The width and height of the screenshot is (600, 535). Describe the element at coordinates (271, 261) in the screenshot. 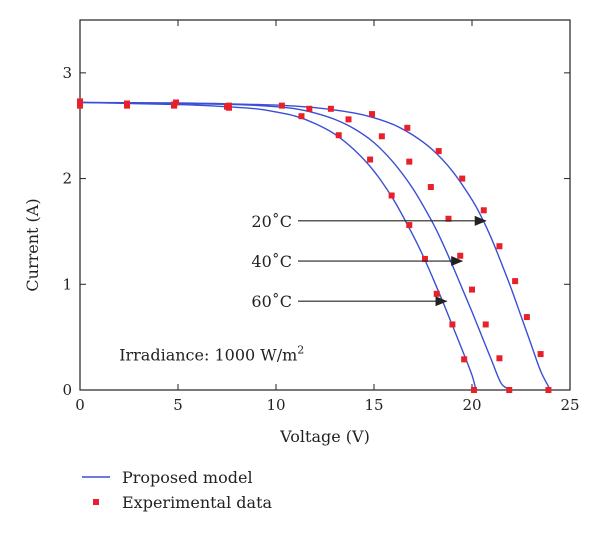

I see `temperature-label: 40˚C` at that location.